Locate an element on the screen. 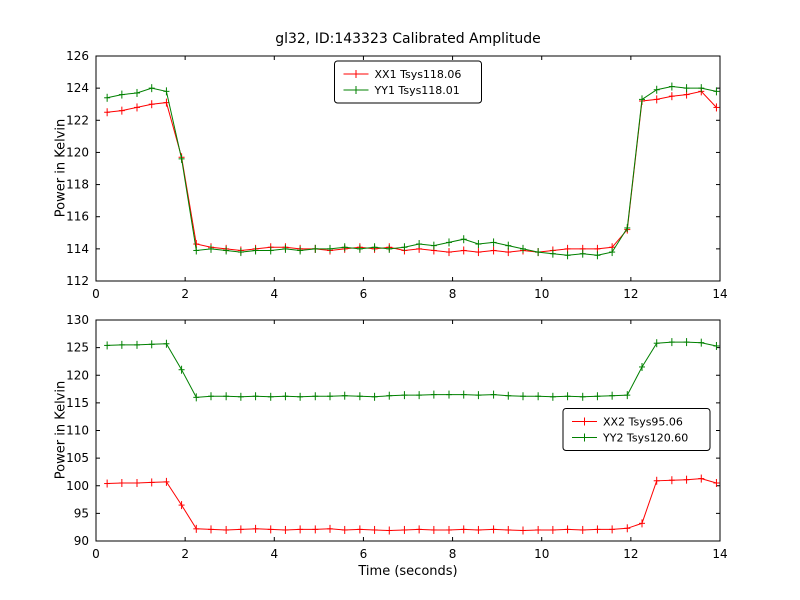 The height and width of the screenshot is (600, 800). y-tick-label: 124 is located at coordinates (77, 88).